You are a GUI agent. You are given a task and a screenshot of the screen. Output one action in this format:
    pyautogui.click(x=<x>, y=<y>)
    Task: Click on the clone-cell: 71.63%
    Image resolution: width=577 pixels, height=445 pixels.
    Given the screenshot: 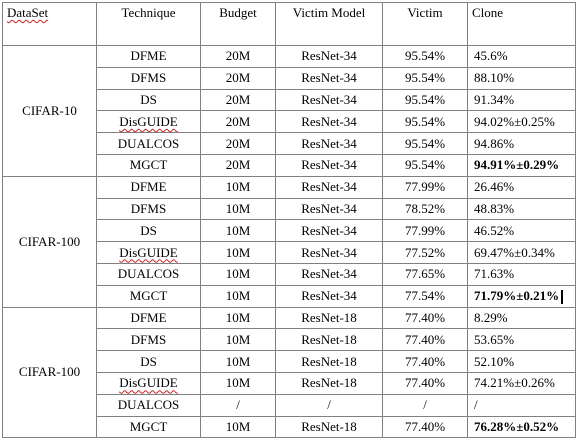 What is the action you would take?
    pyautogui.click(x=521, y=274)
    